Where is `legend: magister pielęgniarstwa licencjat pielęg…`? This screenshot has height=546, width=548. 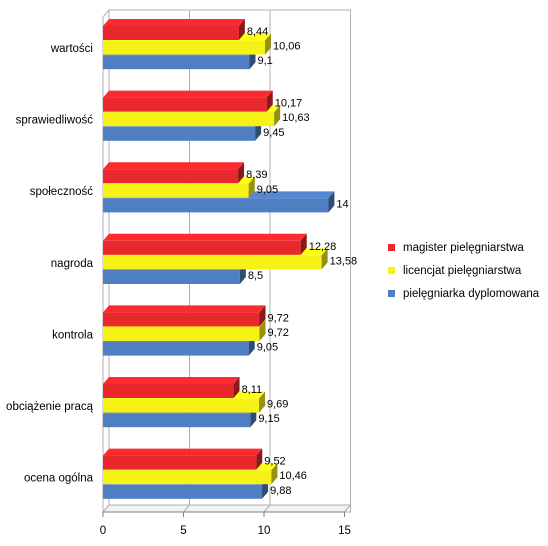
legend: magister pielęgniarstwa licencjat pielęg… is located at coordinates (463, 270).